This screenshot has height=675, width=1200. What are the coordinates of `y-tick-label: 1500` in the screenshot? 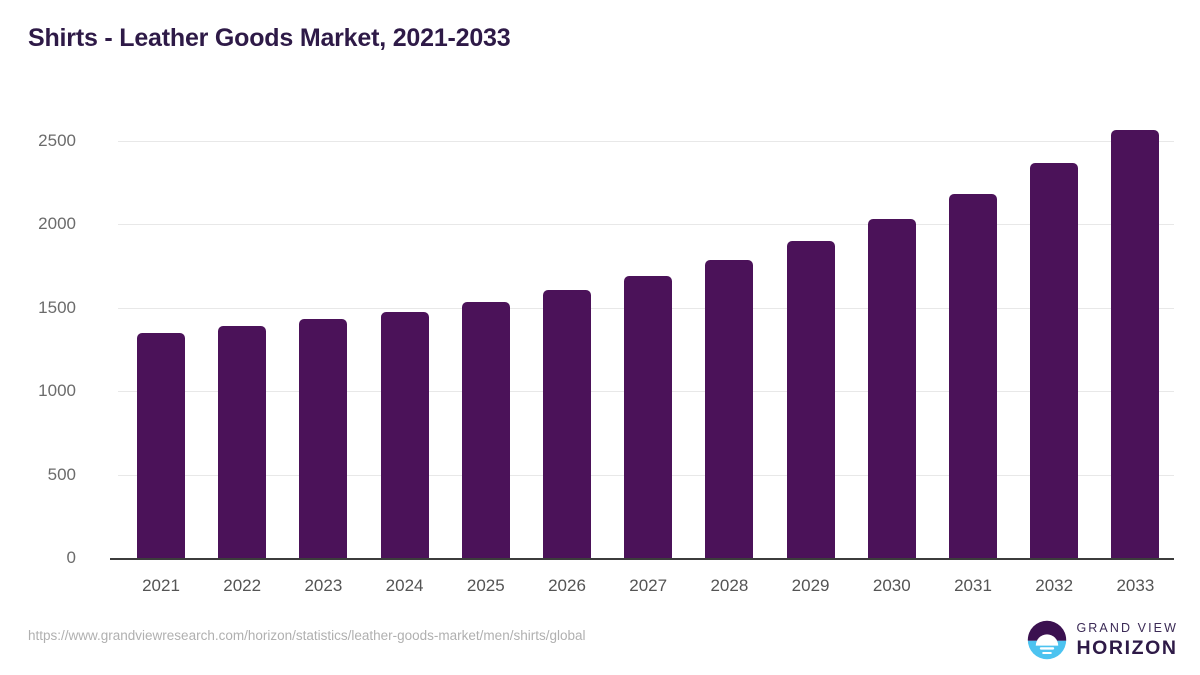 It's located at (57, 307).